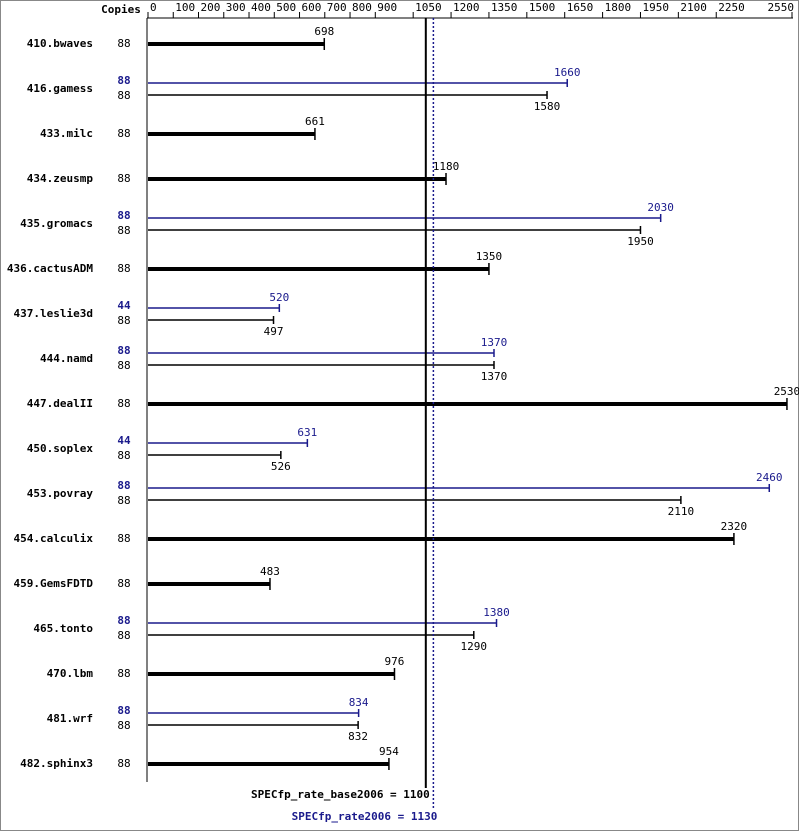  What do you see at coordinates (446, 166) in the screenshot?
I see `value-label: 1180` at bounding box center [446, 166].